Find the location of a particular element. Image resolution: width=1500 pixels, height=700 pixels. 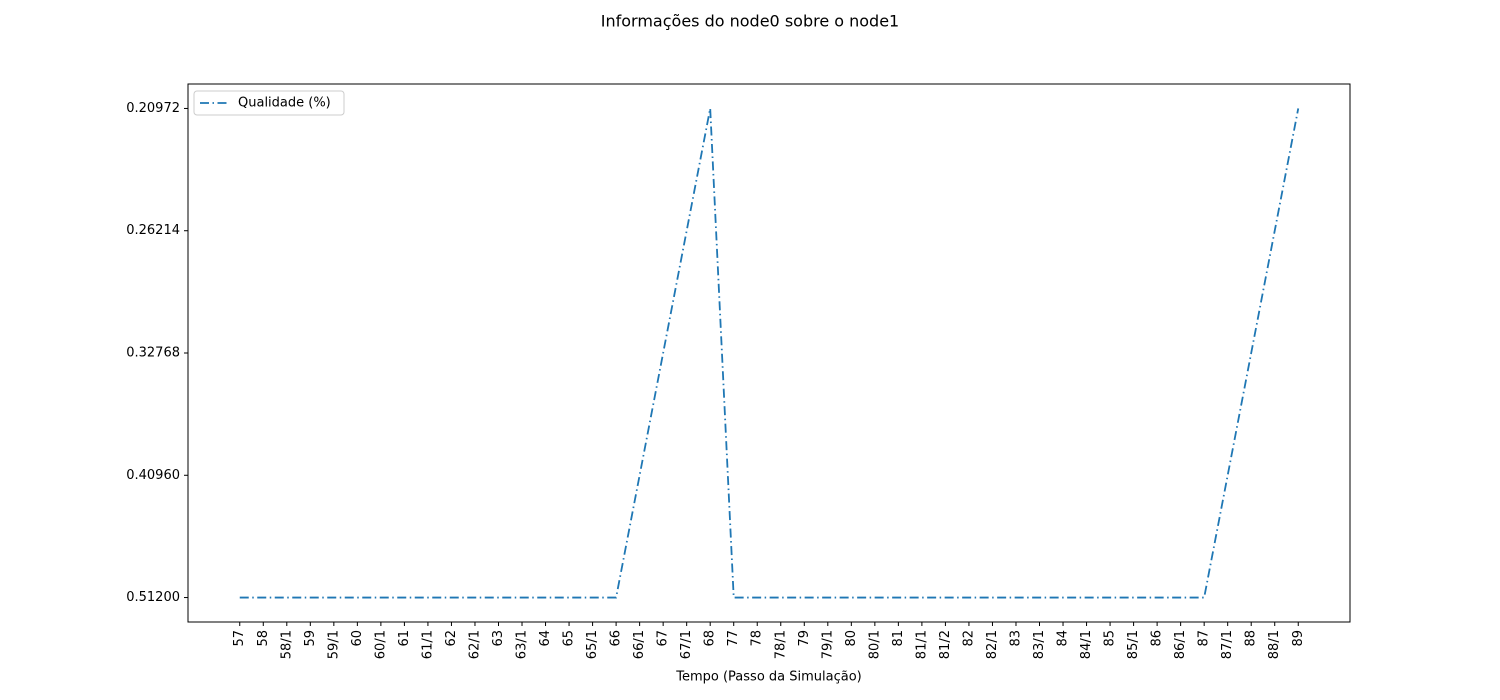

x-axis-label: Tempo (Passo da Simulação) is located at coordinates (768, 677).